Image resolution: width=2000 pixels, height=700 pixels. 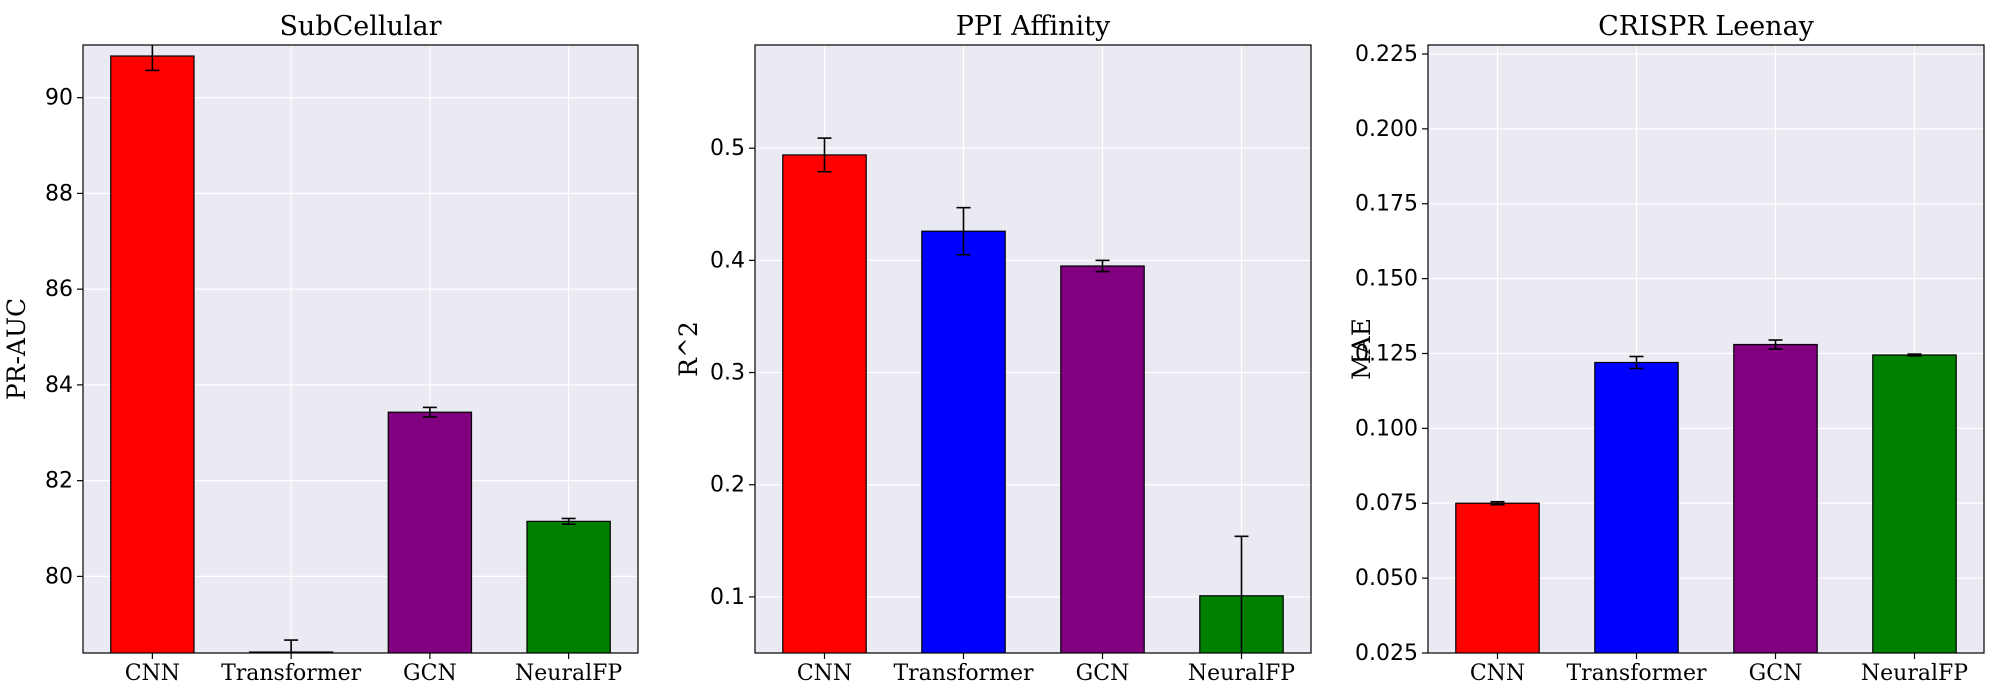 What do you see at coordinates (1386, 428) in the screenshot?
I see `y-tick-label: 0.100` at bounding box center [1386, 428].